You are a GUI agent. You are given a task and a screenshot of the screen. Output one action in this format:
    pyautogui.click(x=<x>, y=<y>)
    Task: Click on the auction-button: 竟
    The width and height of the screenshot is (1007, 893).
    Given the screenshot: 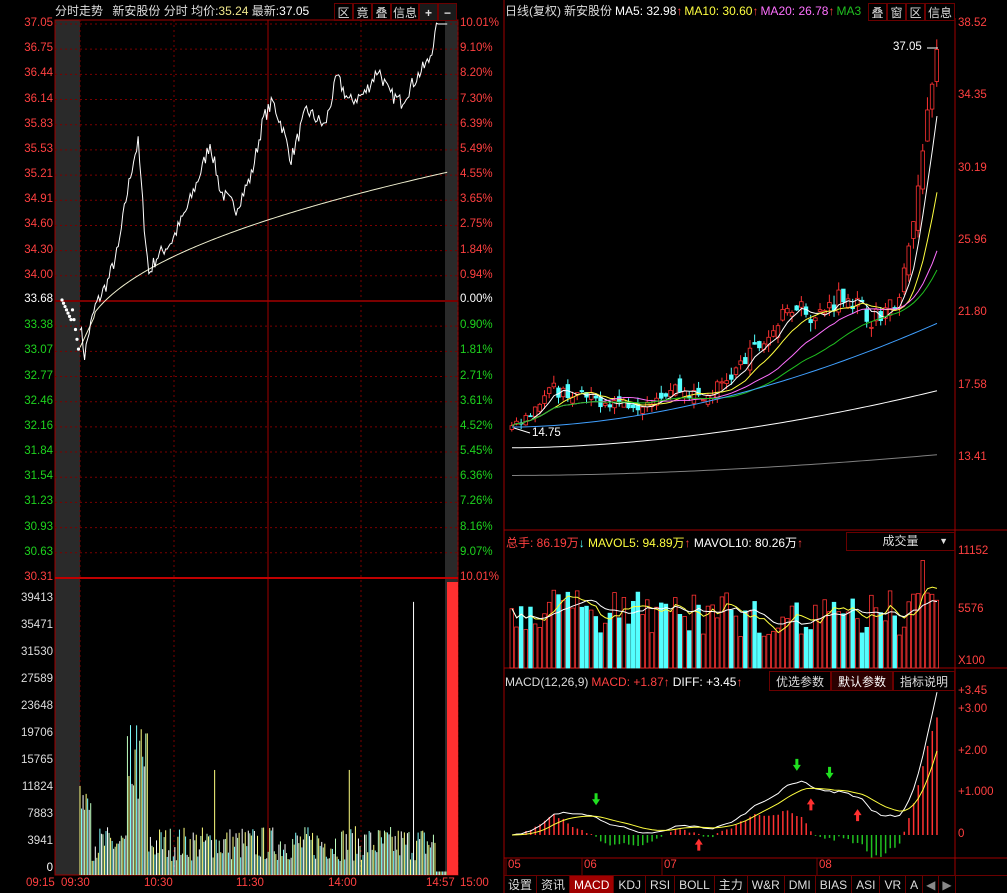 What is the action you would take?
    pyautogui.click(x=362, y=12)
    